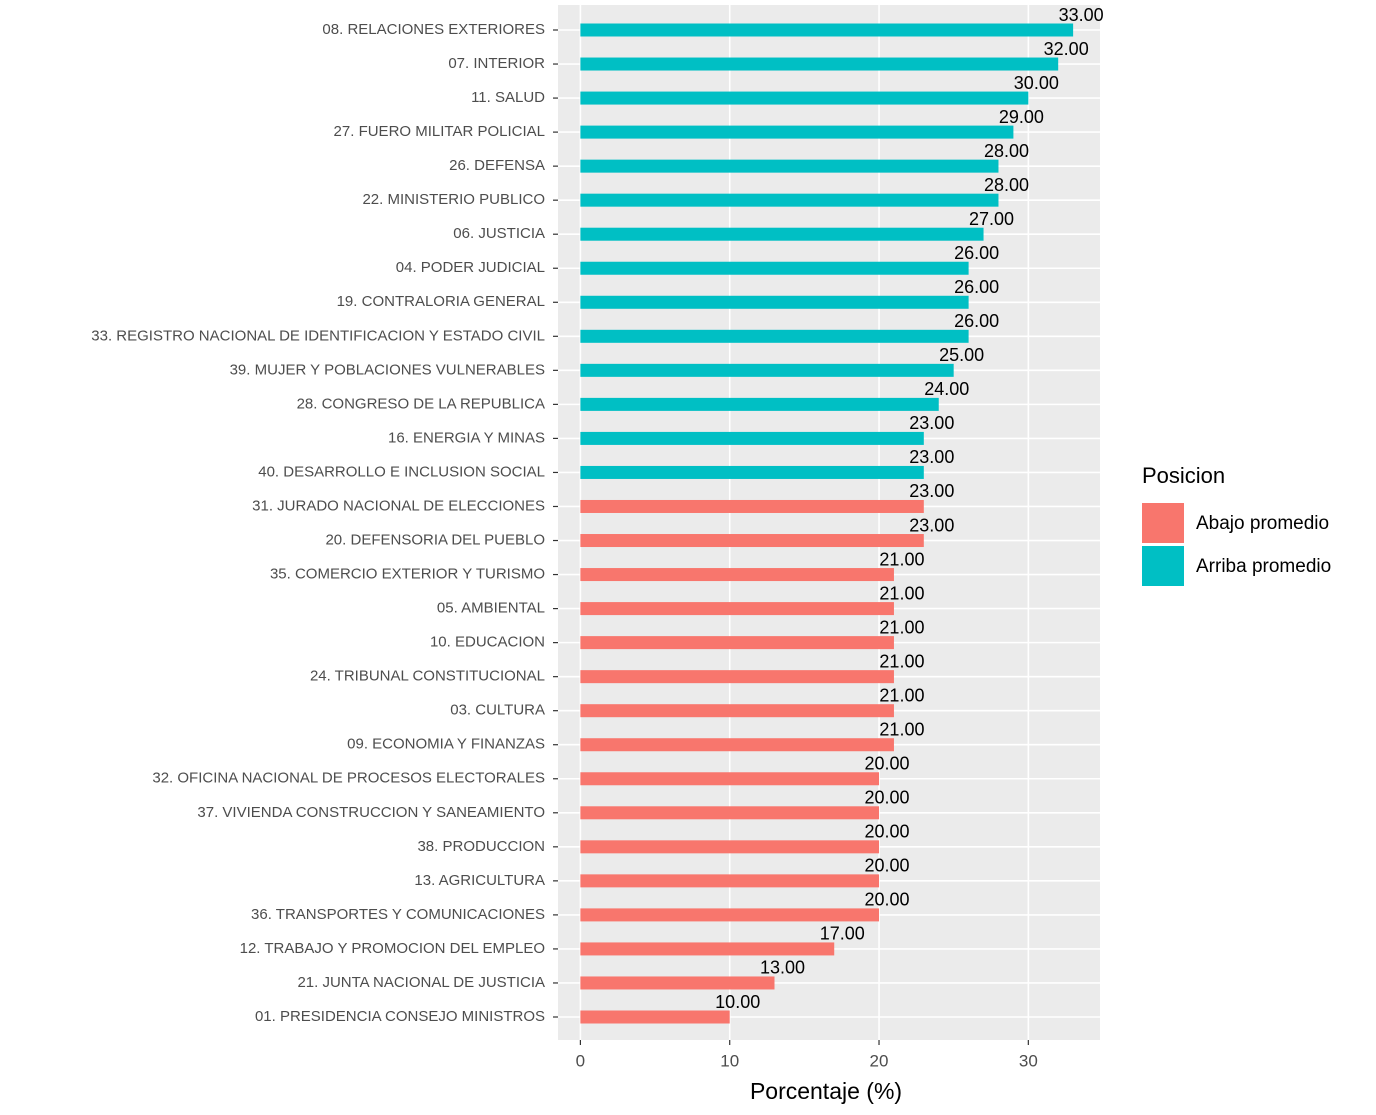 The height and width of the screenshot is (1115, 1376). What do you see at coordinates (499, 233) in the screenshot?
I see `y-tick-label: 06. JUSTICIA` at bounding box center [499, 233].